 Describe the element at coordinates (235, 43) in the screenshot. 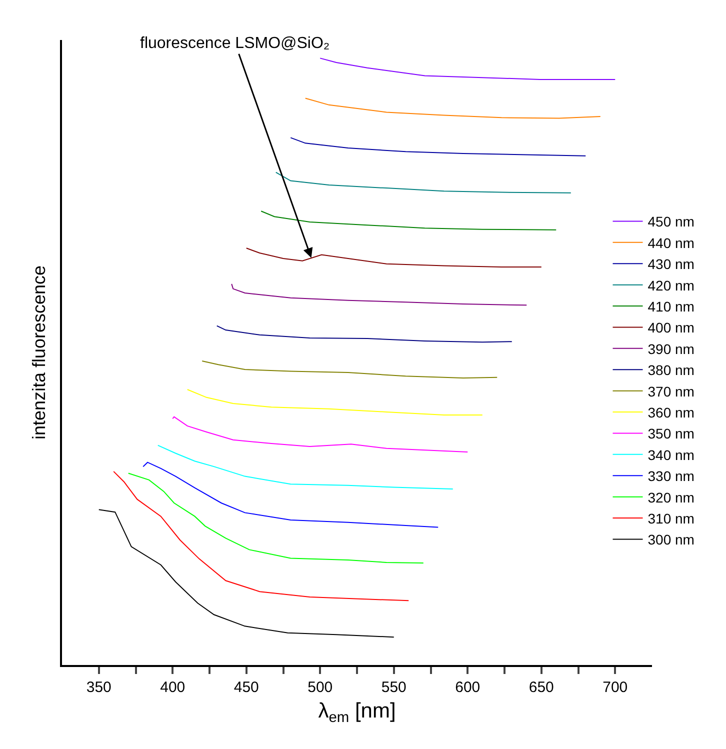

I see `annotation: fluorescence LSMO@SiO₂` at that location.